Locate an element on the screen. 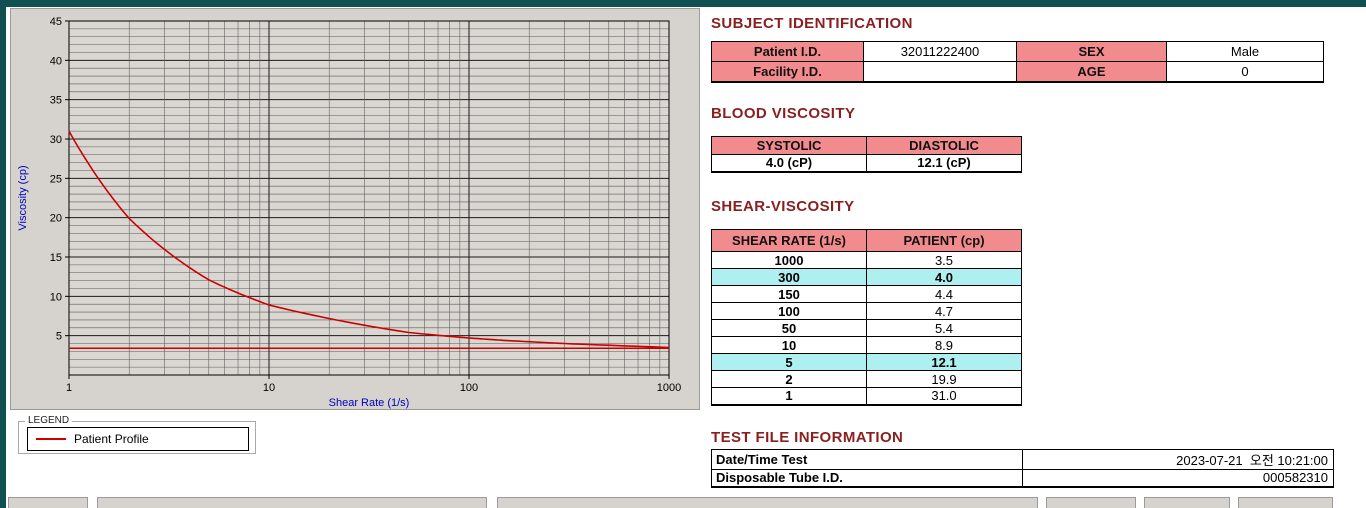 This screenshot has height=508, width=1366. date-time-test-label: Date/Time Test is located at coordinates (867, 459).